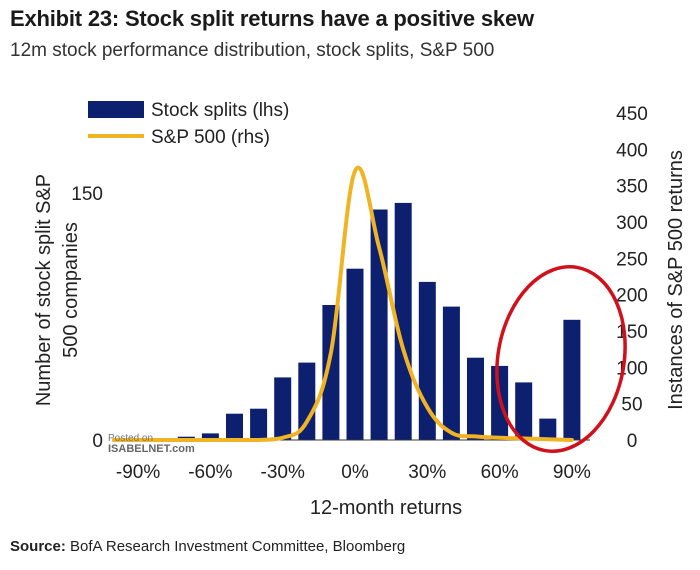 This screenshot has width=700, height=570. What do you see at coordinates (44, 290) in the screenshot?
I see `y-left-axis-title-line1: Number of stock split S&P` at bounding box center [44, 290].